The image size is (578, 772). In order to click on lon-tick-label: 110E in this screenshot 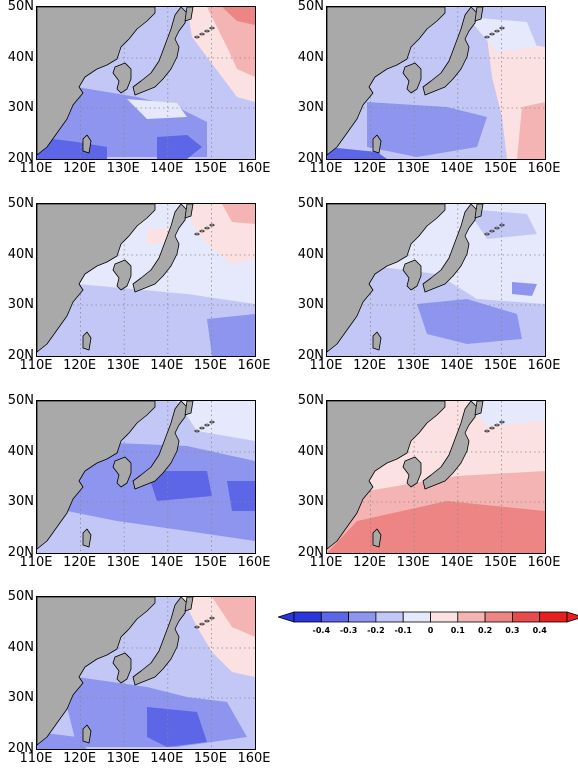, I will do `click(326, 365)`.